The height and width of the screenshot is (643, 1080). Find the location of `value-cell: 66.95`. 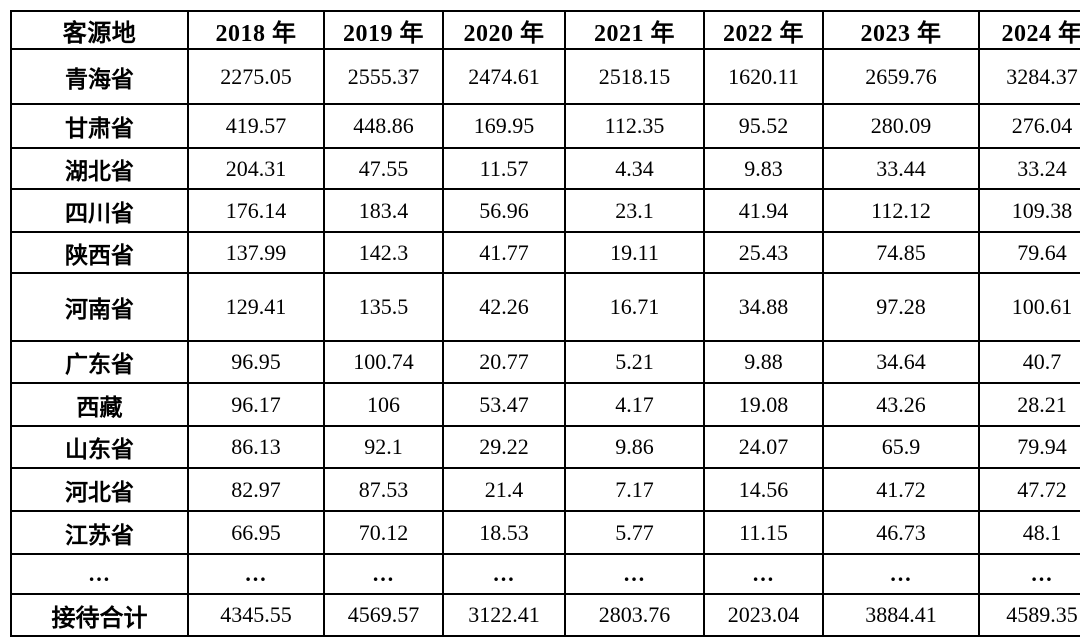

value-cell: 66.95 is located at coordinates (256, 532).